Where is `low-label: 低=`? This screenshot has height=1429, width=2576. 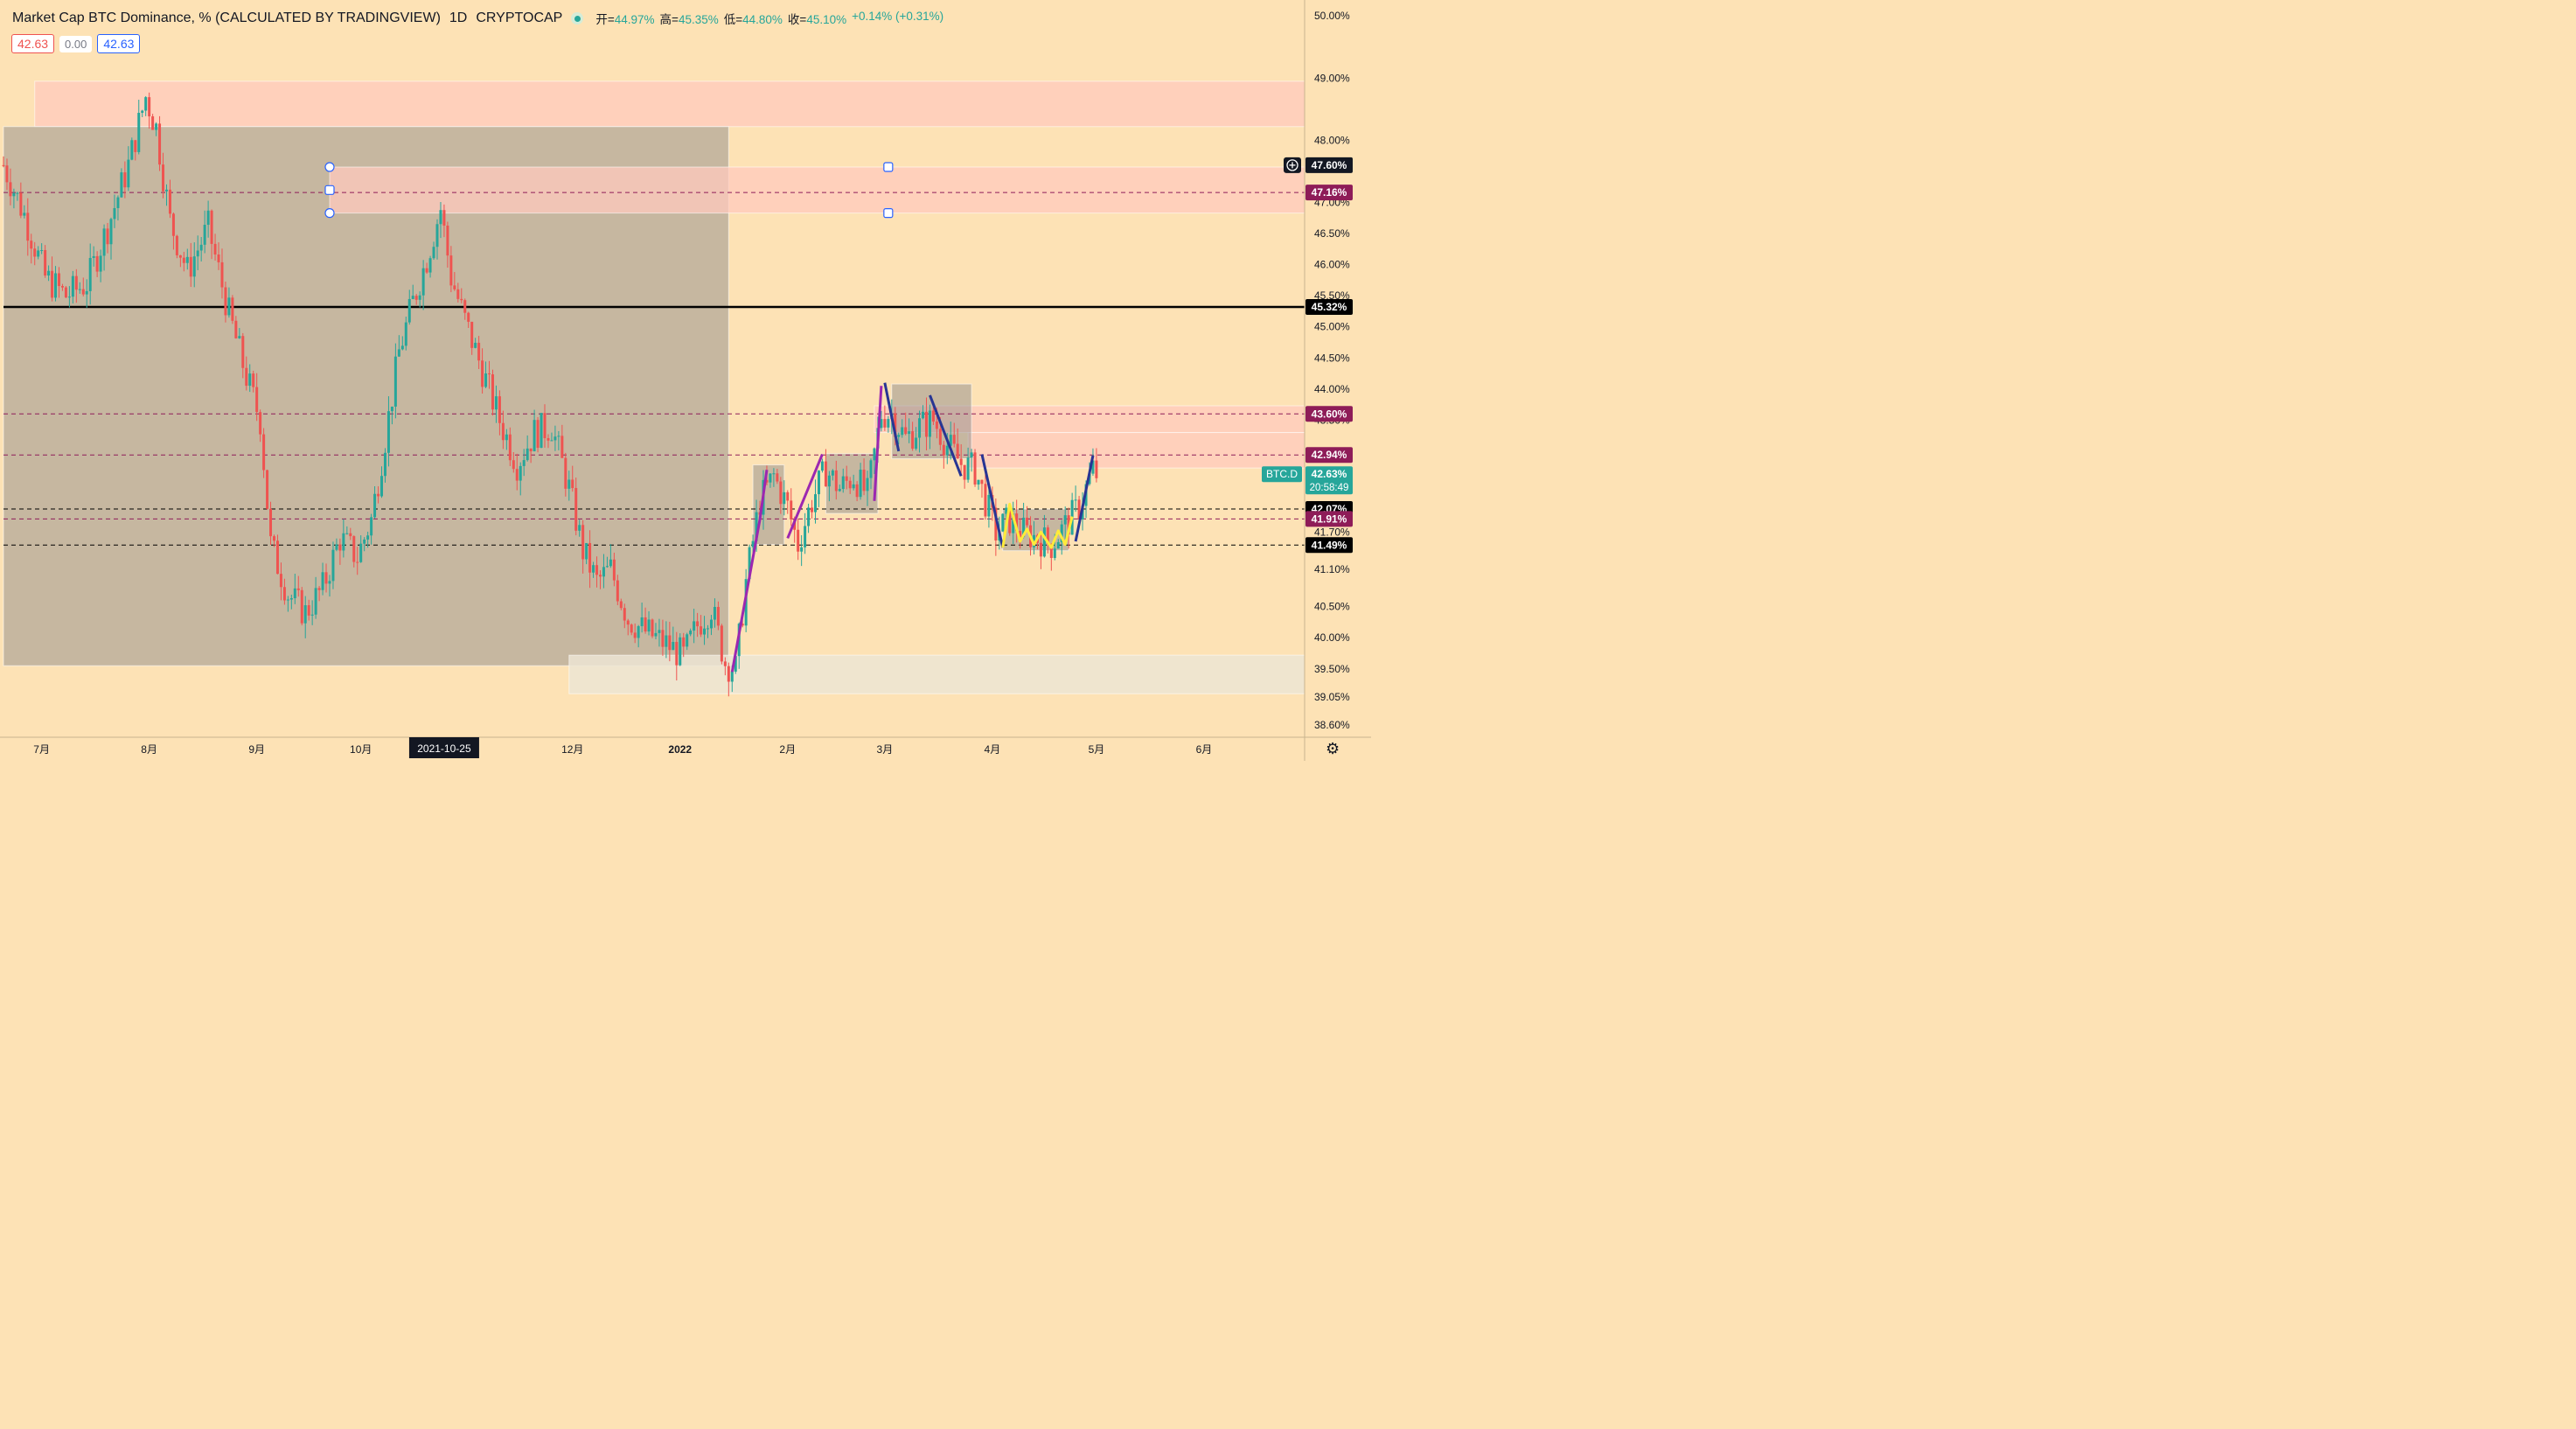
low-label: 低= is located at coordinates (733, 19).